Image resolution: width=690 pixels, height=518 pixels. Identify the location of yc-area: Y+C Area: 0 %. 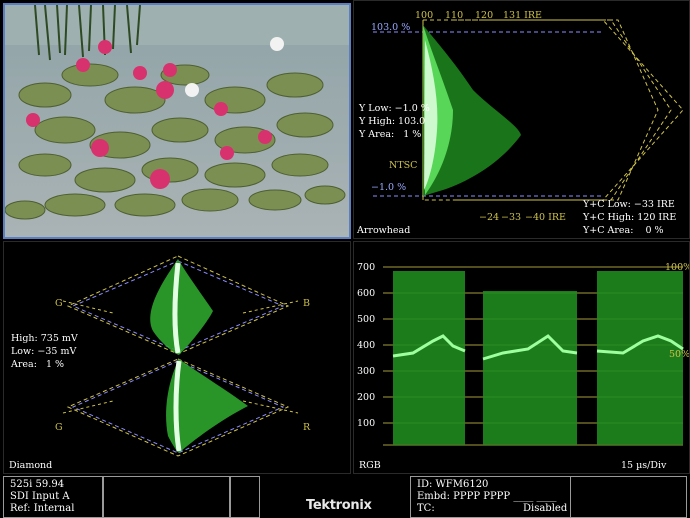
(623, 230).